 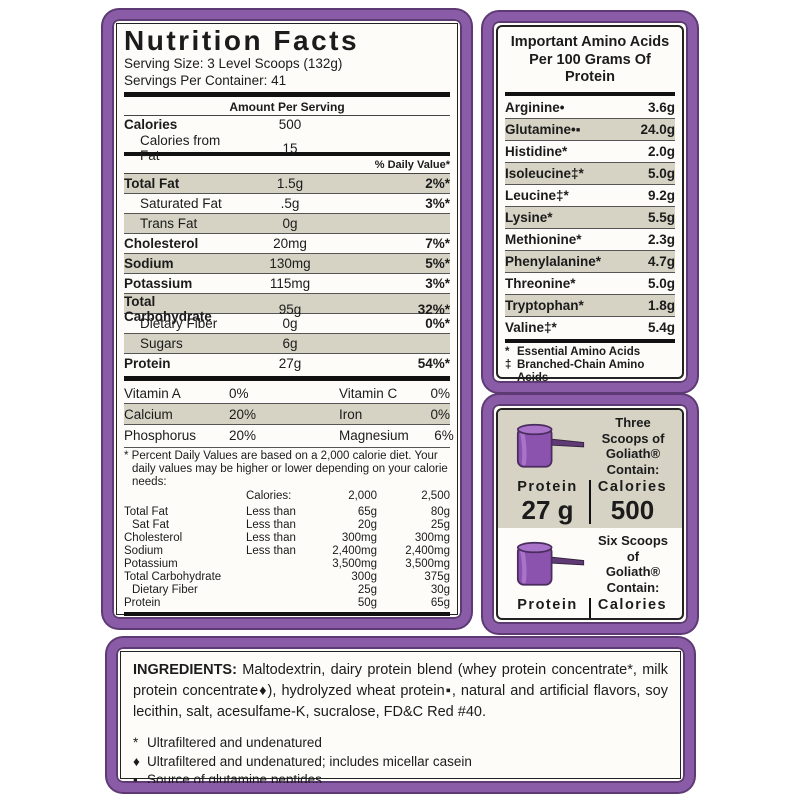 I want to click on daily-value-header: % Daily Value*, so click(x=287, y=166).